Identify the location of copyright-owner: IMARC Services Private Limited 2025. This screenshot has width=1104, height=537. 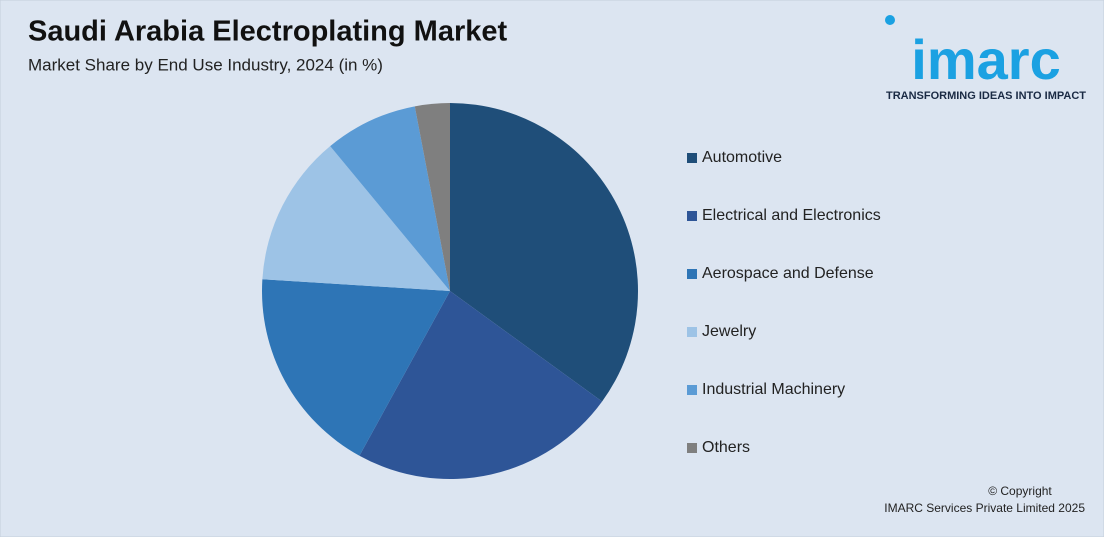
(984, 508).